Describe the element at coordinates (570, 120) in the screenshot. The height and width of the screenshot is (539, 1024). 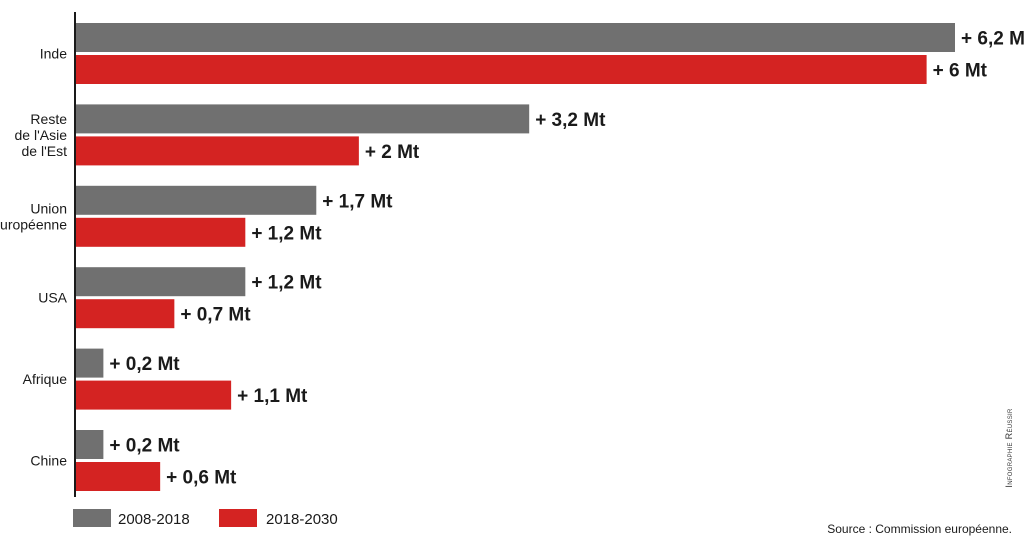
I see `value-label: + 3,2 Mt` at that location.